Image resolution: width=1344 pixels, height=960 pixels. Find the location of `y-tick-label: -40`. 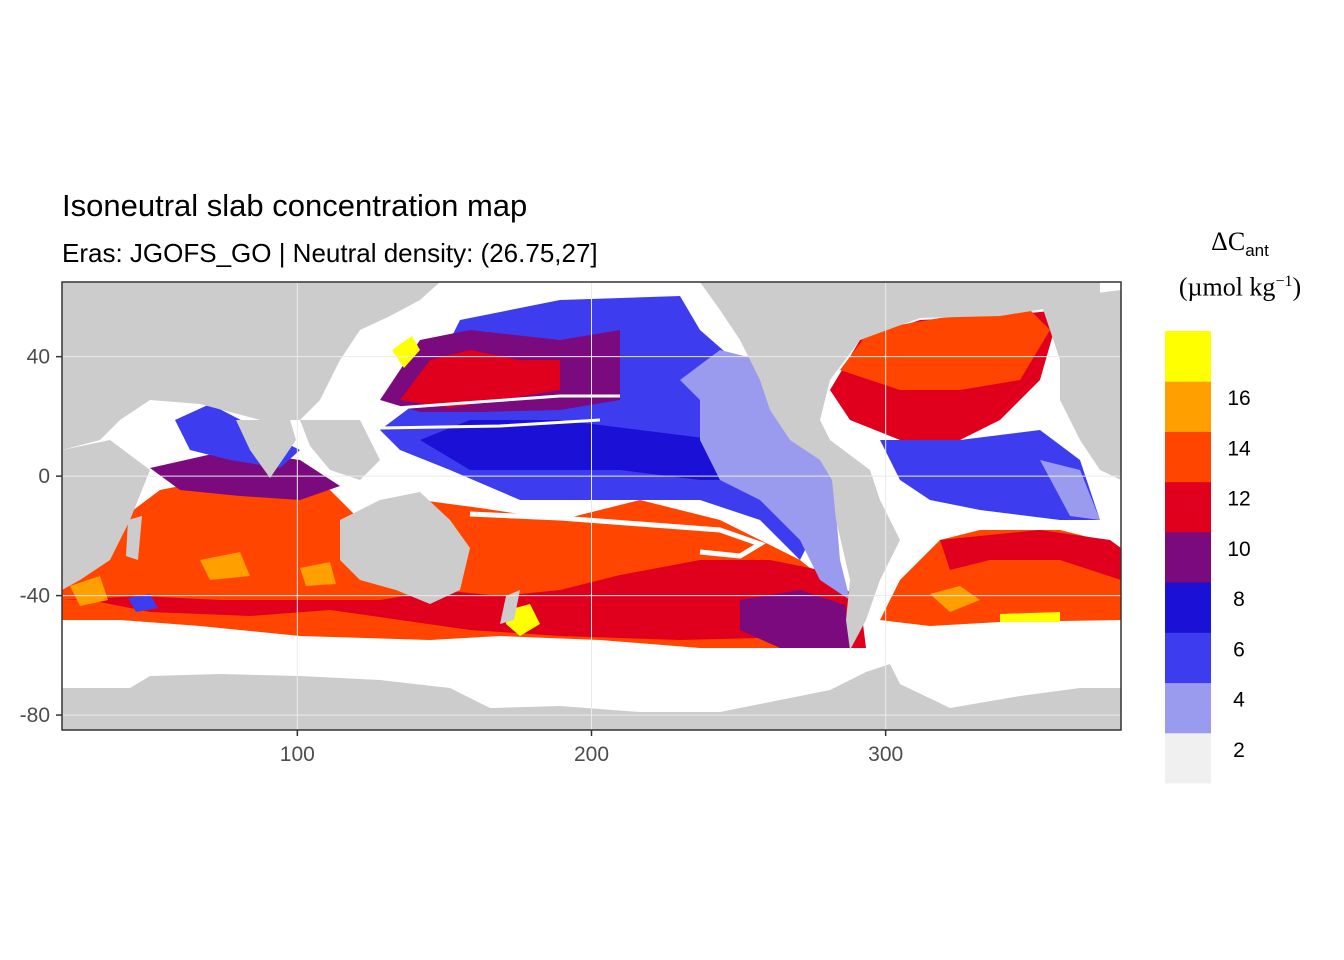

y-tick-label: -40 is located at coordinates (35, 596).